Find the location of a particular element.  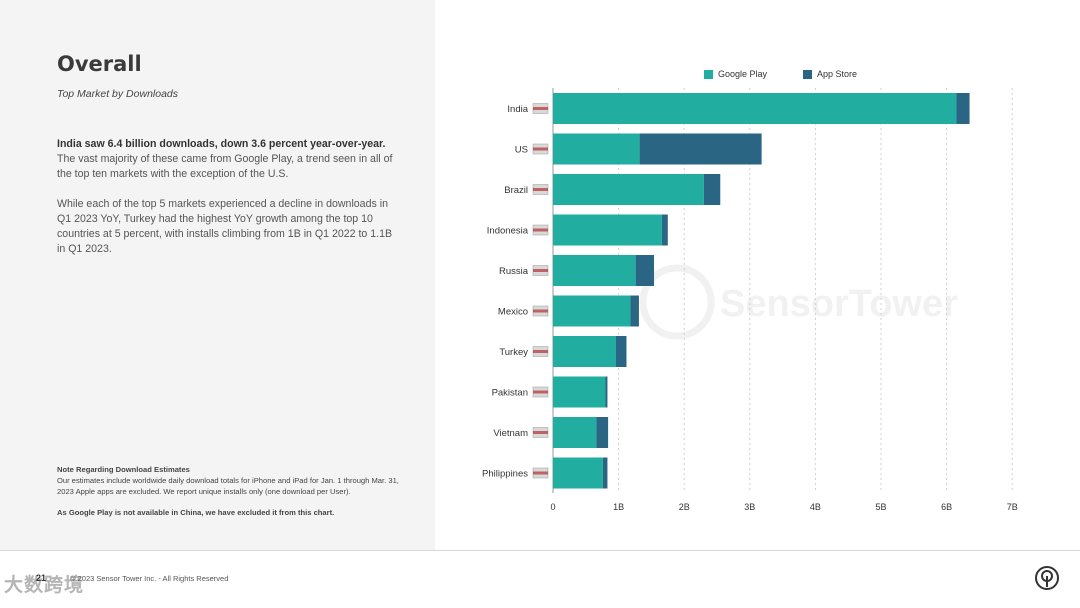

bar-mexico-app-store is located at coordinates (634, 311).